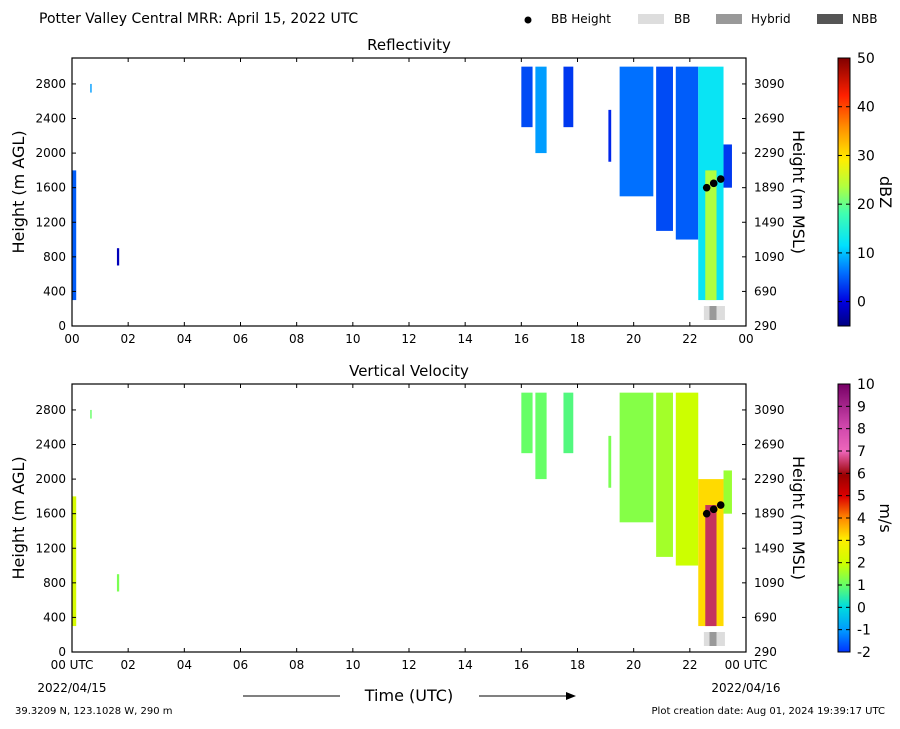 This screenshot has height=729, width=900. Describe the element at coordinates (861, 474) in the screenshot. I see `colorbar-tick-label-8: 6` at that location.